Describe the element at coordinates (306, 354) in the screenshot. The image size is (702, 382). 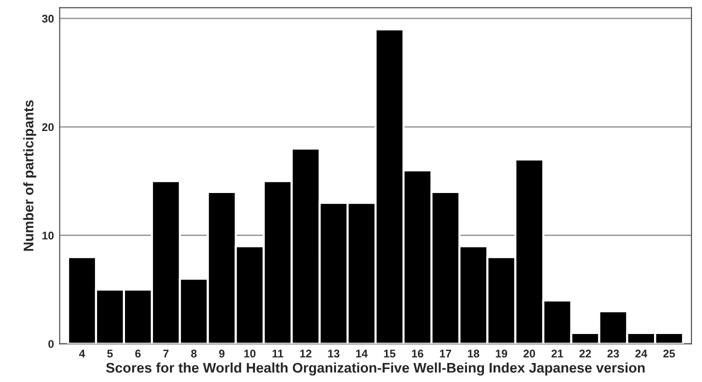
I see `x-tick-label: 12` at that location.